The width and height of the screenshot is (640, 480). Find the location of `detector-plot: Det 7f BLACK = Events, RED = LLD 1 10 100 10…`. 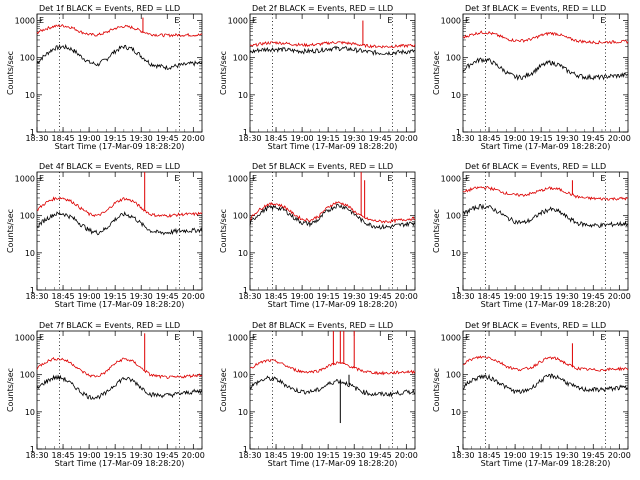

detector-plot: Det 7f BLACK = Events, RED = LLD 1 10 100 10… is located at coordinates (105, 394).